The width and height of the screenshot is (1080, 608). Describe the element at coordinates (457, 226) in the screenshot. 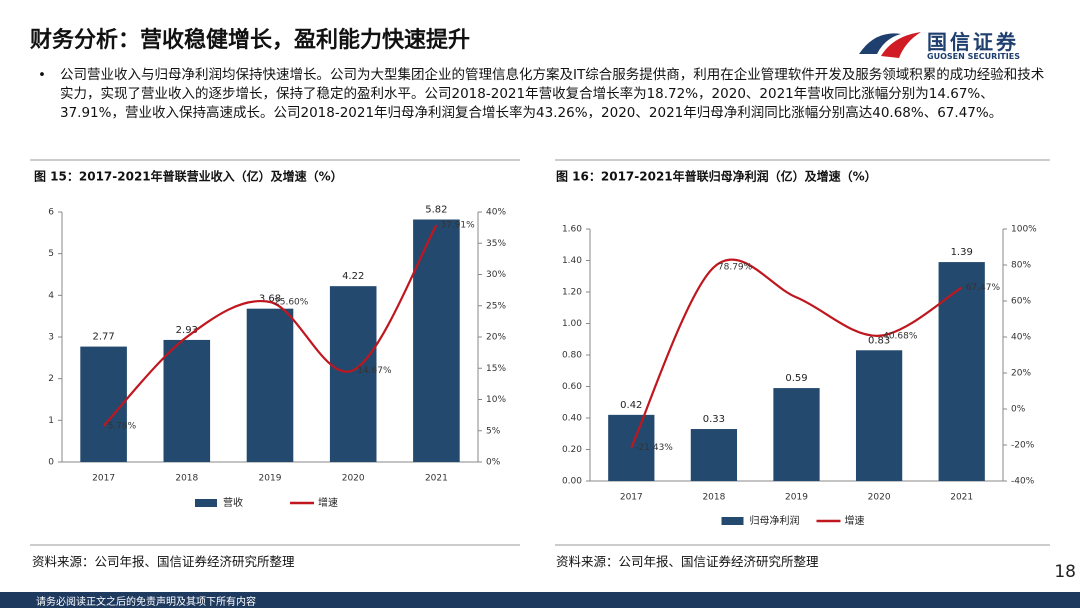

I see `line-value-label: 37.91%` at that location.